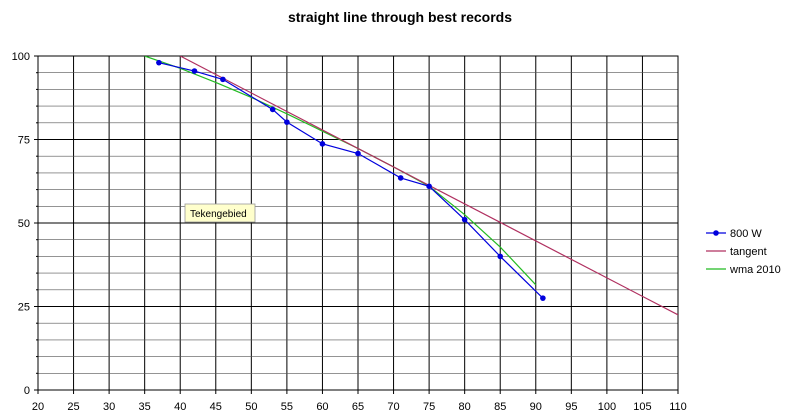 This screenshot has width=800, height=420. What do you see at coordinates (21, 57) in the screenshot?
I see `y-tick-label: 100` at bounding box center [21, 57].